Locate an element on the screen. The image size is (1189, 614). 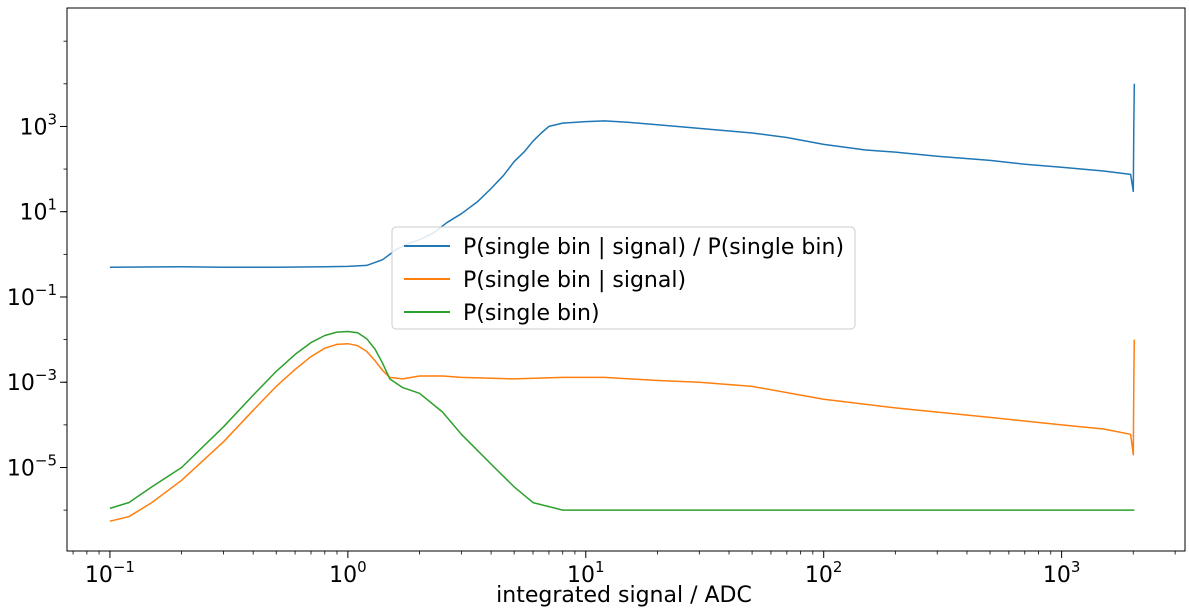
legend-label-3: P(single bin) is located at coordinates (531, 313).